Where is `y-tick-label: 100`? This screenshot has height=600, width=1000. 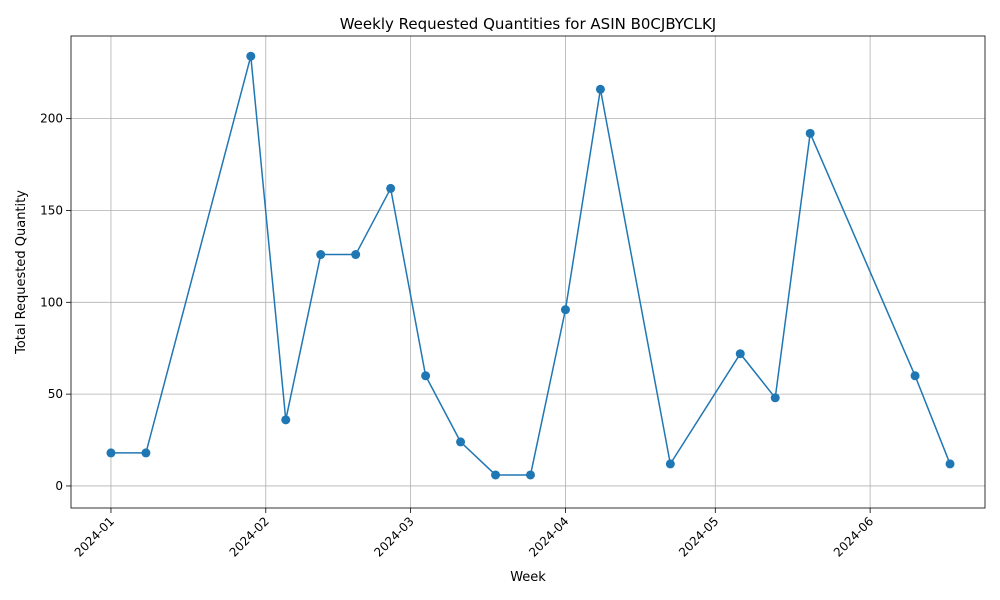
y-tick-label: 100 is located at coordinates (51, 302).